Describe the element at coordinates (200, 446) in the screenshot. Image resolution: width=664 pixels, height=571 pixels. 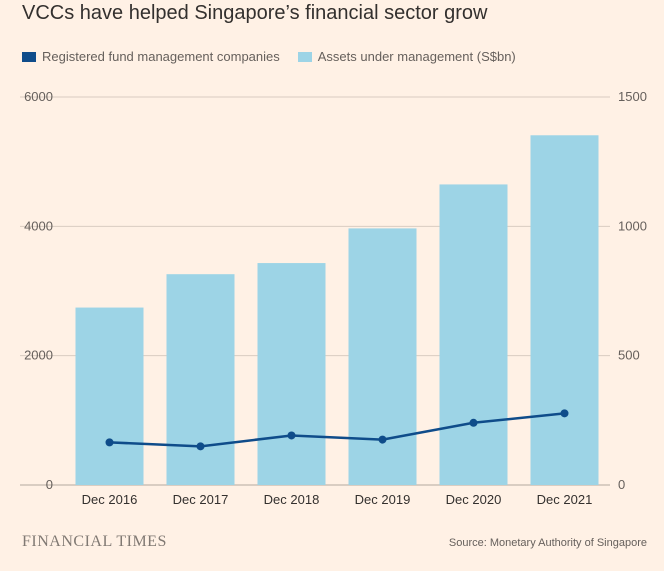
I see `line-point-dec-2017` at that location.